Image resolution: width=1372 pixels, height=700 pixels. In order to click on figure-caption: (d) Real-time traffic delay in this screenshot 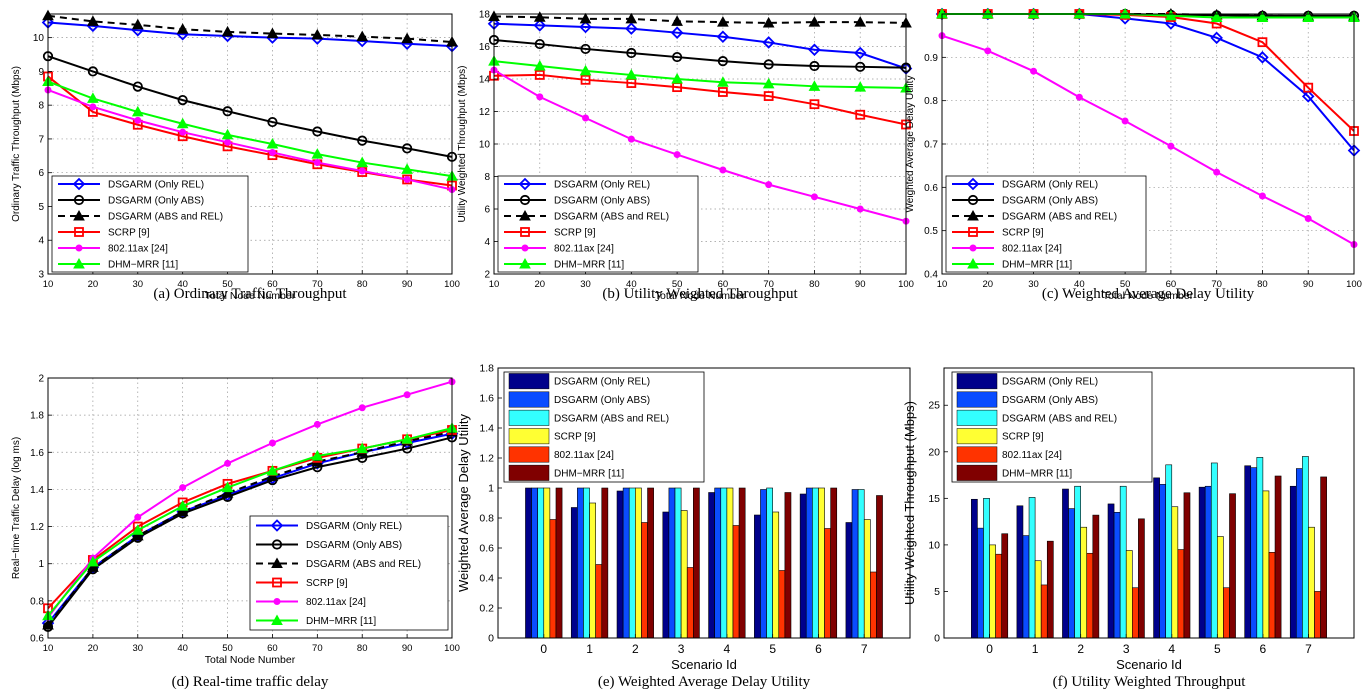, I will do `click(250, 682)`.